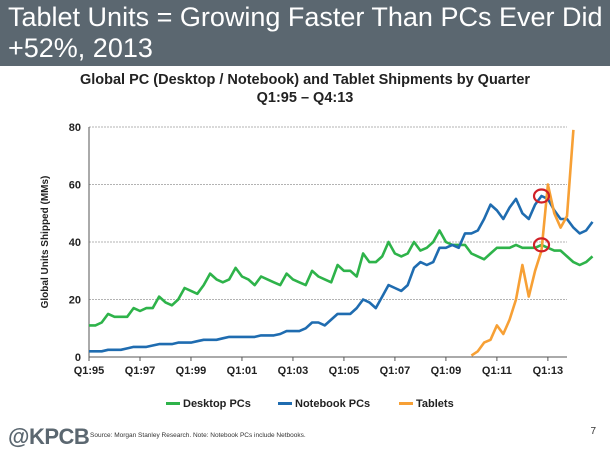  What do you see at coordinates (293, 371) in the screenshot?
I see `x-tick-label-Q1:03: Q1:03` at bounding box center [293, 371].